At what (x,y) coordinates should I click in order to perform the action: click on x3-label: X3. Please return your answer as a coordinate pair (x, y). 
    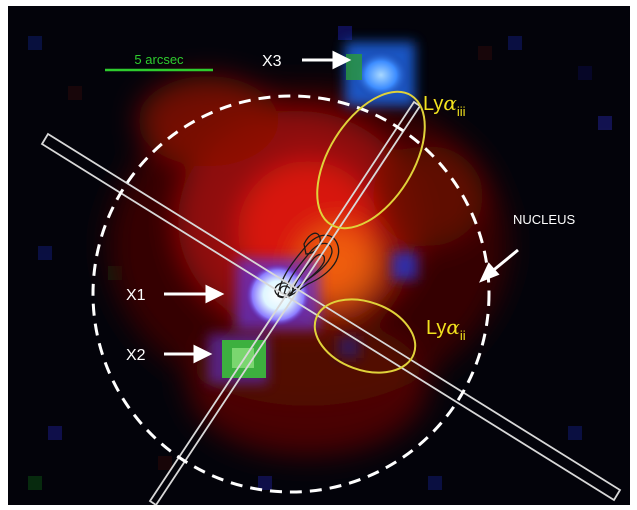
    Looking at the image, I should click on (272, 61).